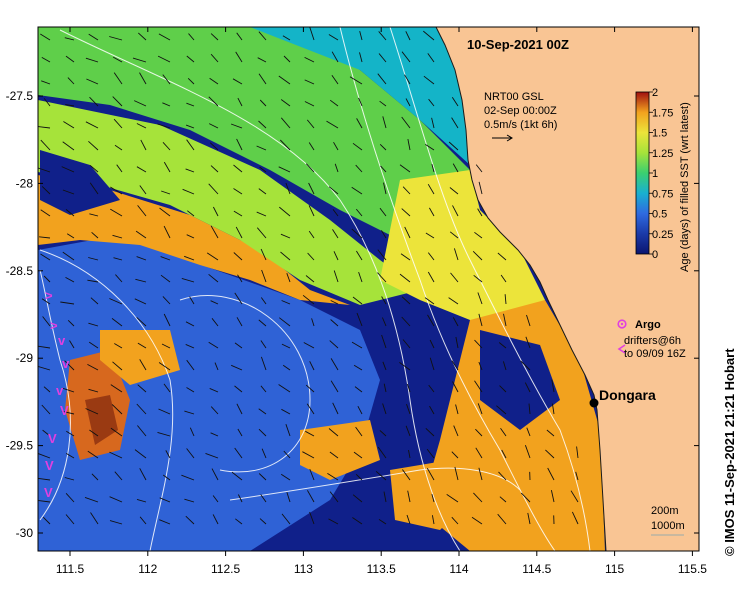 The height and width of the screenshot is (592, 739). Describe the element at coordinates (340, 450) in the screenshot. I see `sst-orange-south-patch` at that location.